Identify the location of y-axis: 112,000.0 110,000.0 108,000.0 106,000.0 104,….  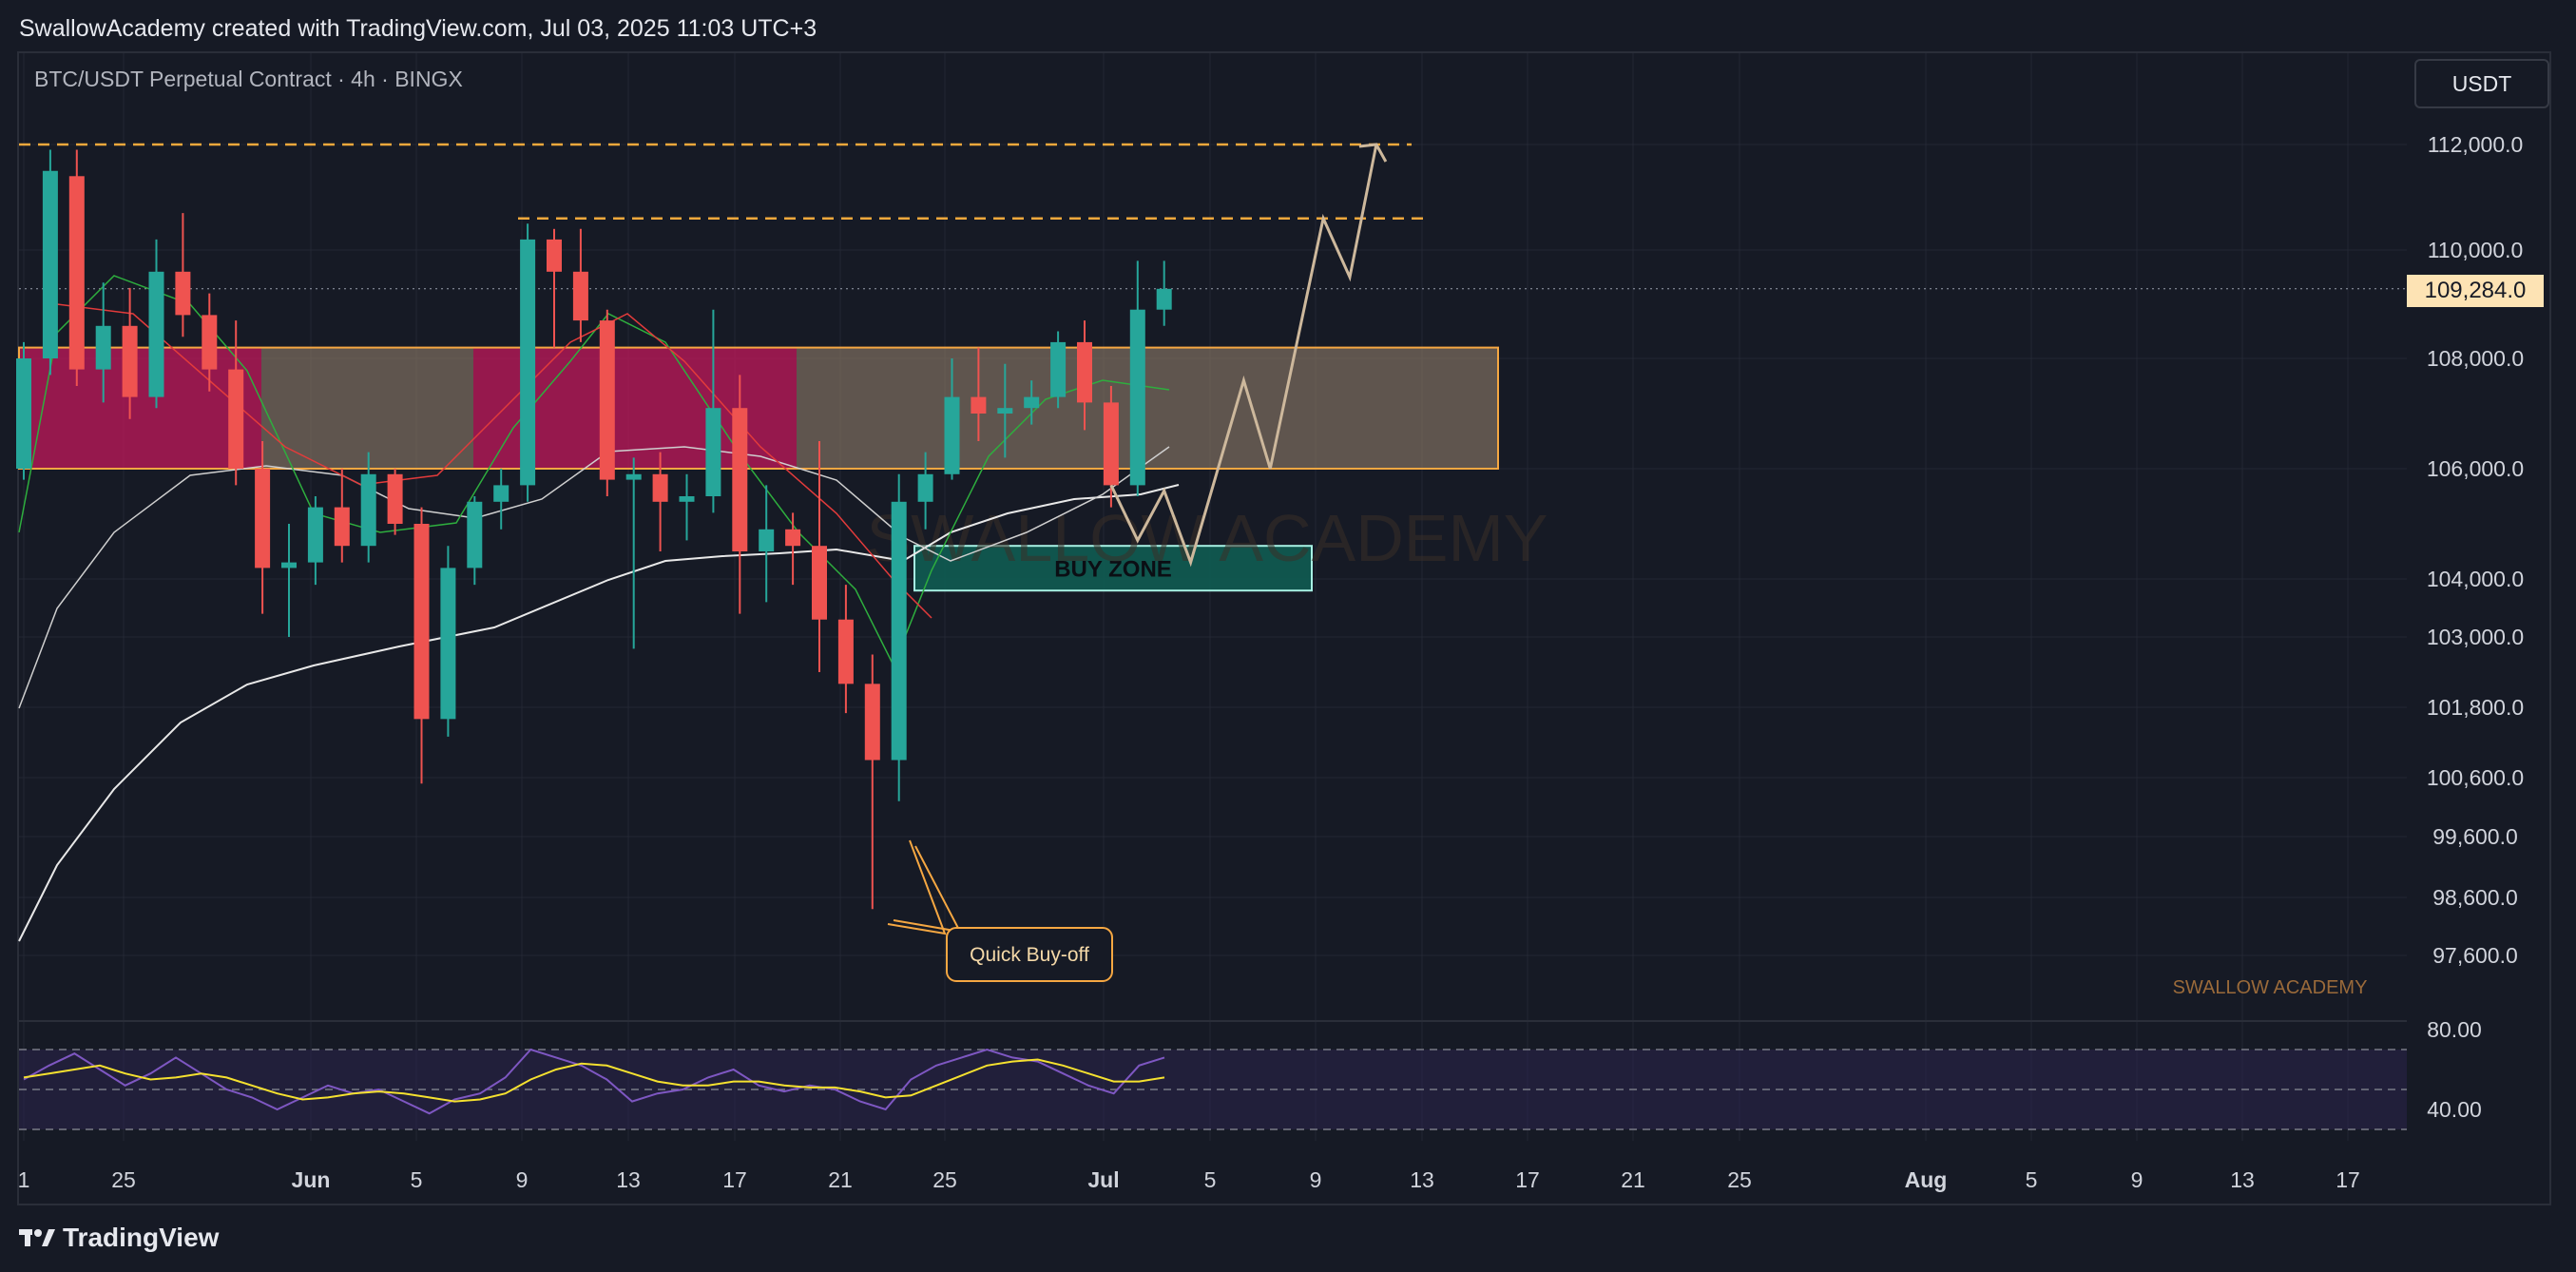
(2475, 627).